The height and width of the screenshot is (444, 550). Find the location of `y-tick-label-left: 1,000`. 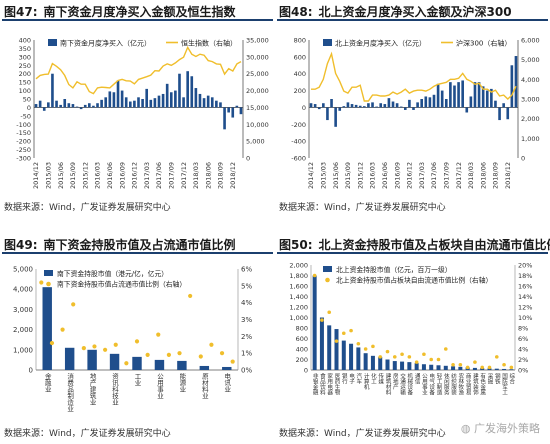

y-tick-label-left: 1,000 is located at coordinates (298, 318).